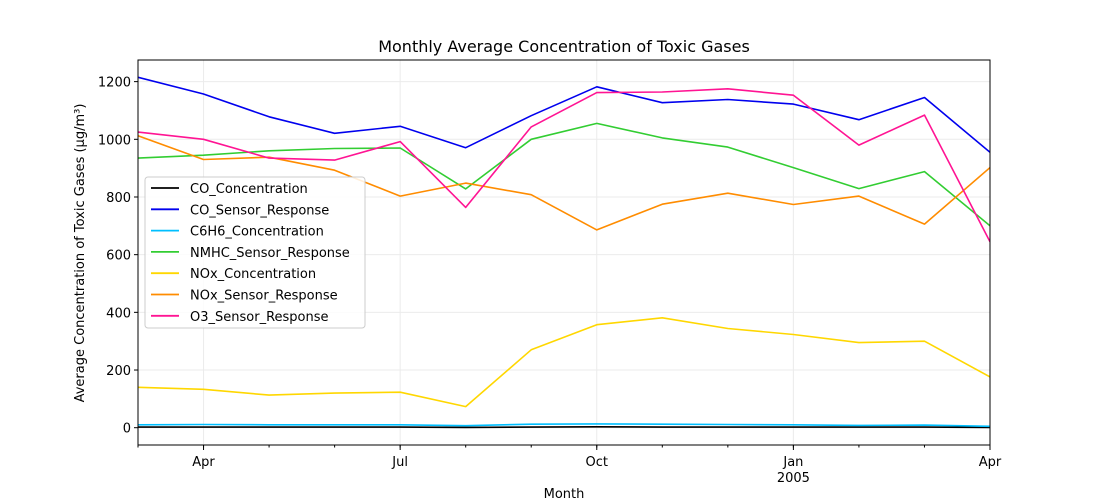 The height and width of the screenshot is (504, 1100). I want to click on y-tick-label: 600, so click(118, 256).